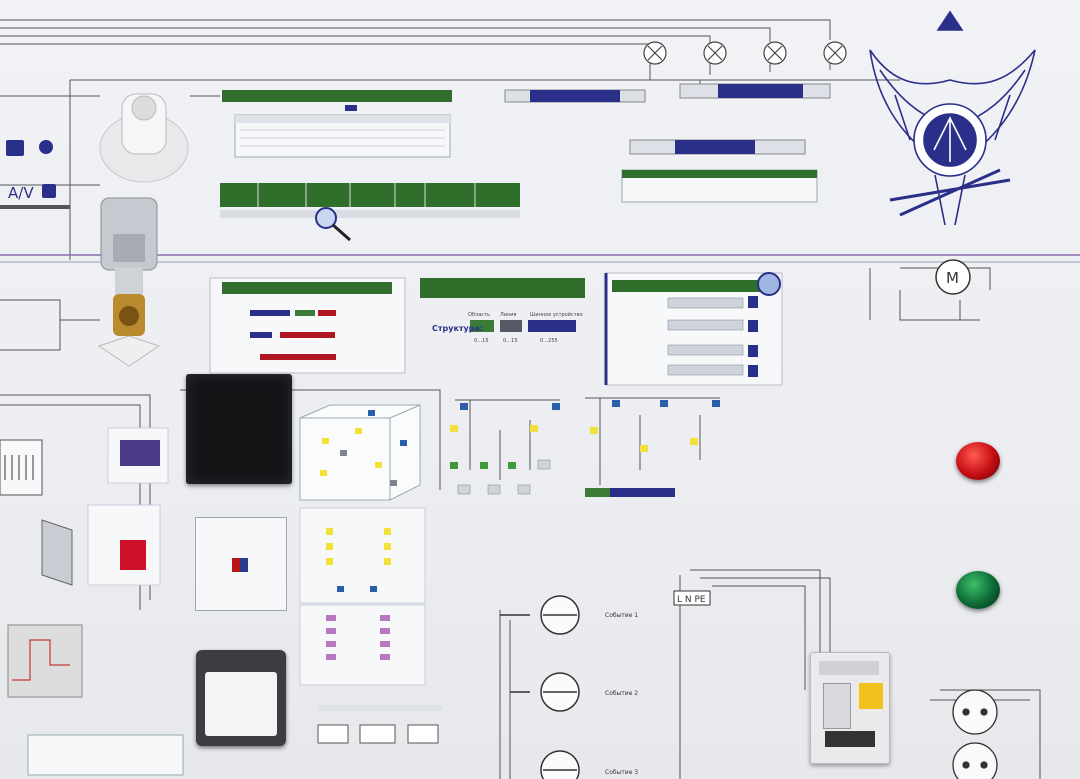 The height and width of the screenshot is (779, 1080). What do you see at coordinates (691, 600) in the screenshot?
I see `terminal-label: L N PE` at bounding box center [691, 600].